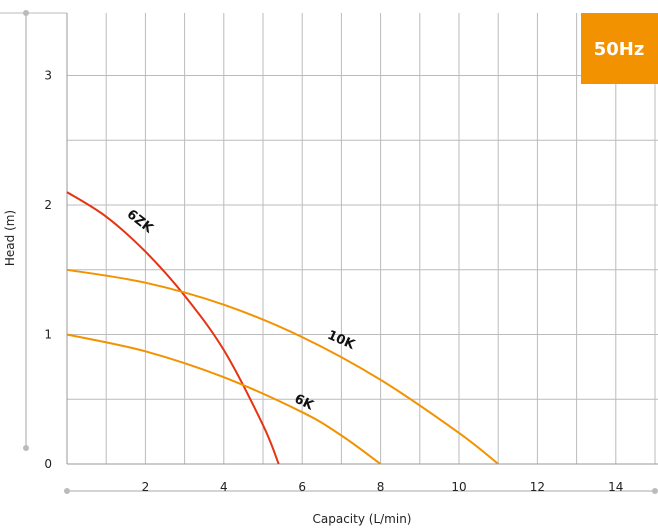 This screenshot has height=529, width=658. What do you see at coordinates (615, 487) in the screenshot?
I see `x-tick-label: 14` at bounding box center [615, 487].